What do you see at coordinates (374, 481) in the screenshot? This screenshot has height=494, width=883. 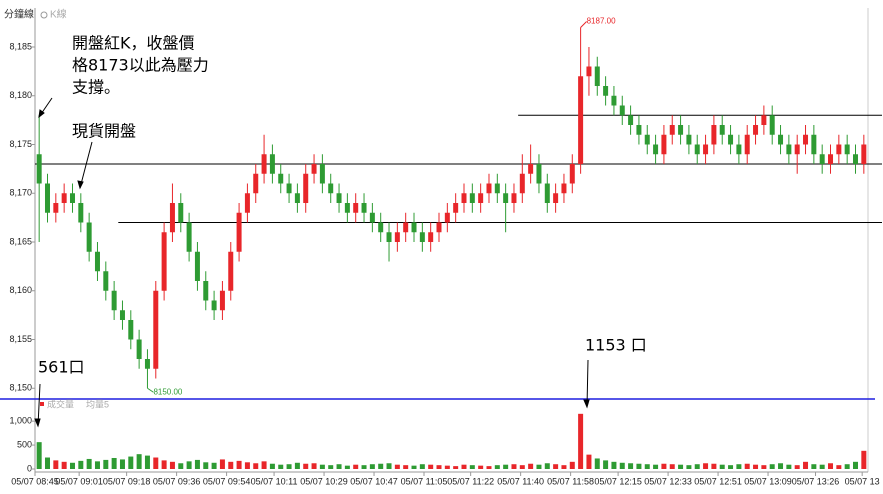 I see `x-tick-label: 05/07 10:47` at bounding box center [374, 481].